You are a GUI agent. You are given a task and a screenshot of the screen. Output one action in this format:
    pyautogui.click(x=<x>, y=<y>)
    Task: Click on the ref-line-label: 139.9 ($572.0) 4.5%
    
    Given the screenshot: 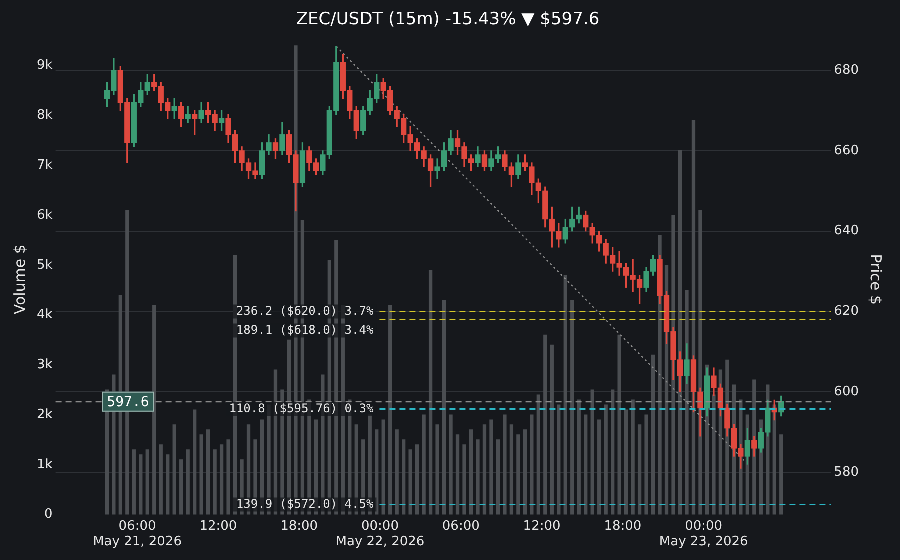 What is the action you would take?
    pyautogui.click(x=305, y=503)
    